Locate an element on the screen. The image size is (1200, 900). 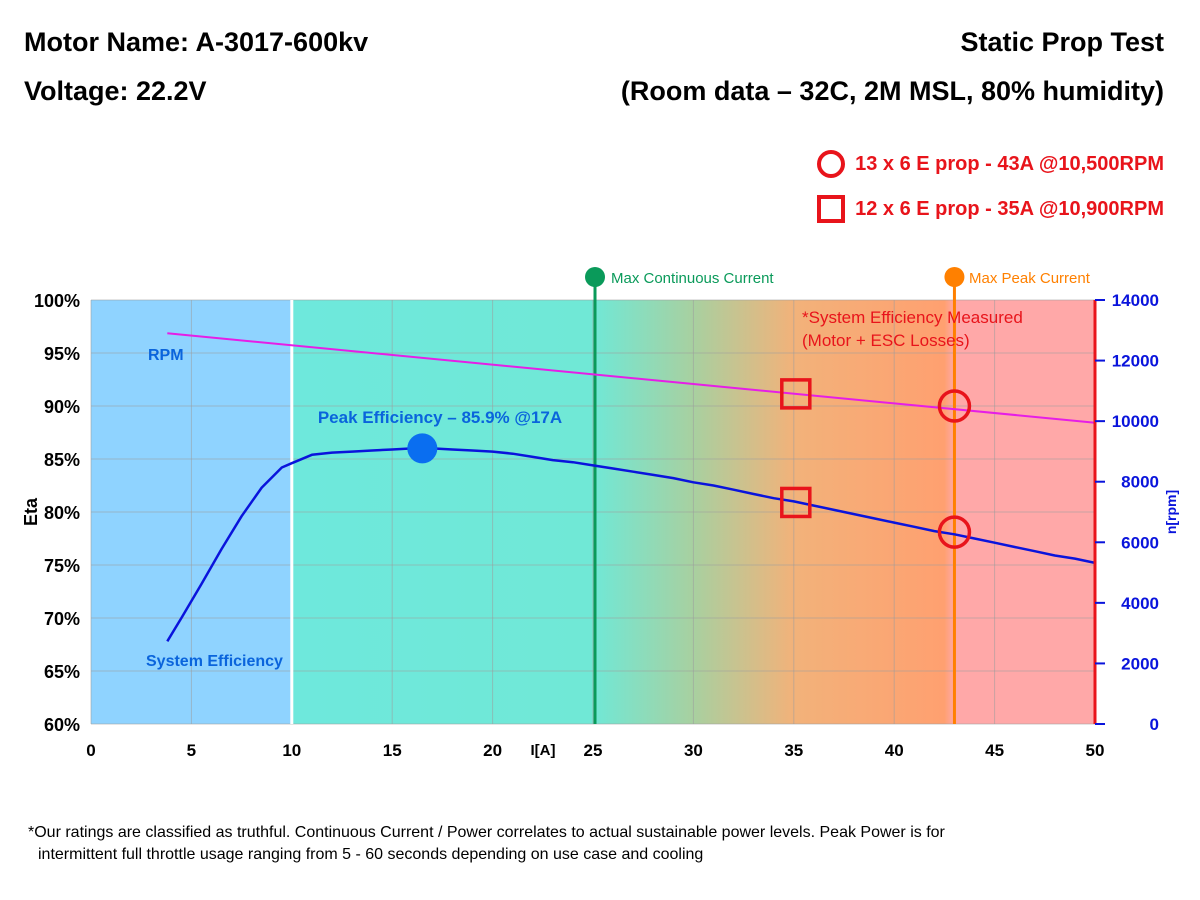
measured-note-line1: *System Efficiency Measured is located at coordinates (912, 317).